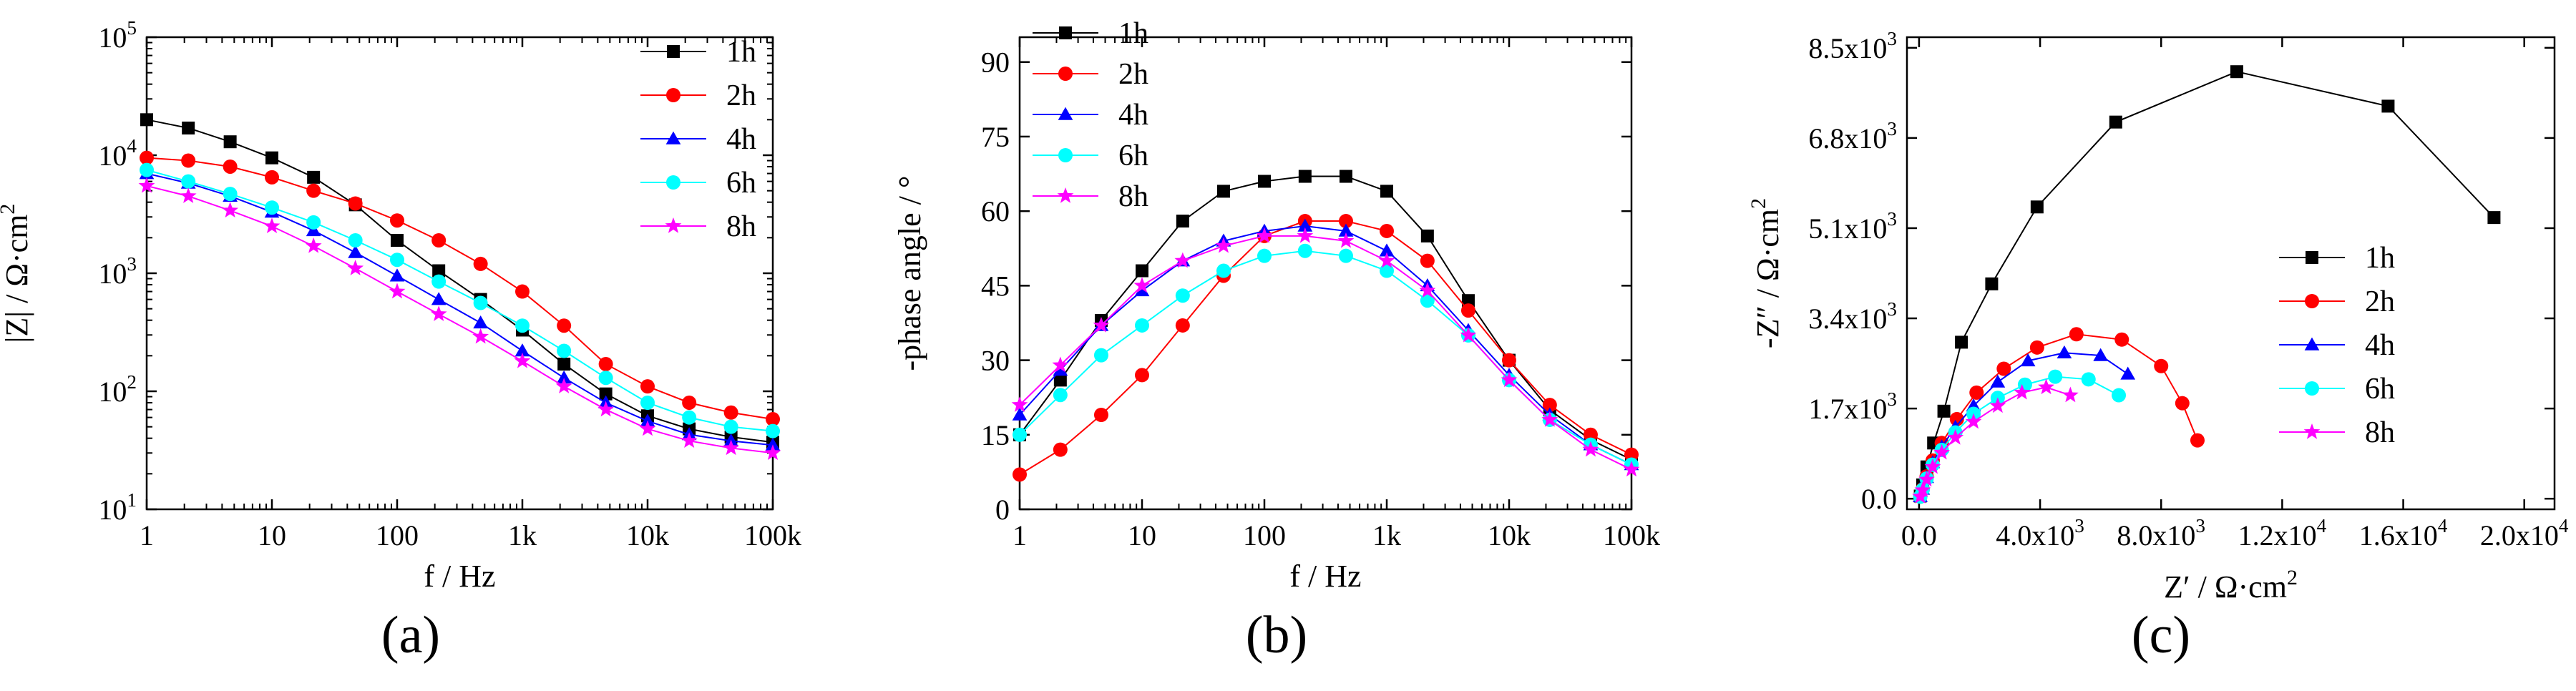 The image size is (2576, 691). What do you see at coordinates (995, 137) in the screenshot?
I see `y-tick-label: 75` at bounding box center [995, 137].